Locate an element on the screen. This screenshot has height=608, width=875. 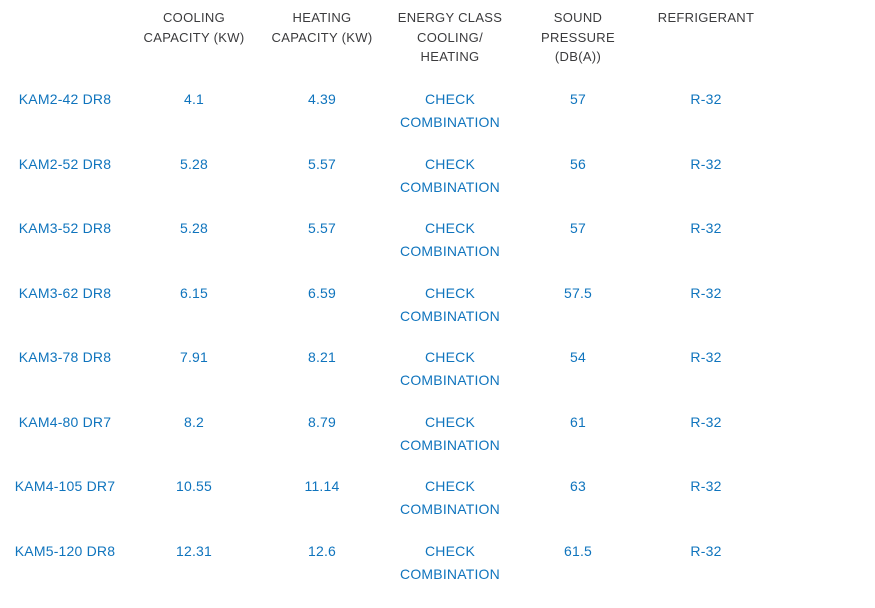
cooling-capacity-value: 7.91 is located at coordinates (194, 357).